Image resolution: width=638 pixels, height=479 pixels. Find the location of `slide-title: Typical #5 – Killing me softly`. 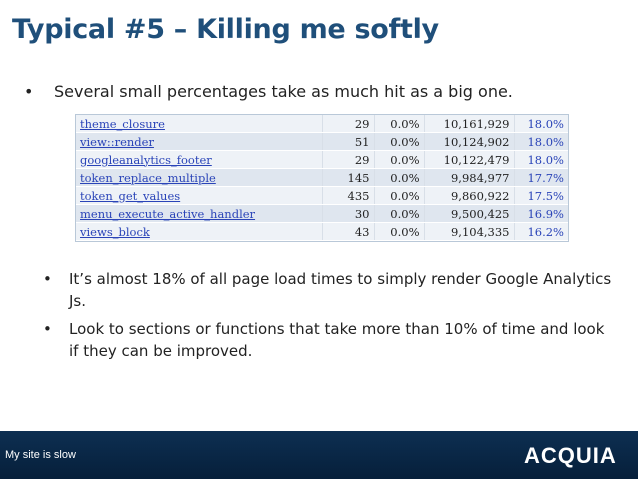

slide-title: Typical #5 – Killing me softly is located at coordinates (225, 29).